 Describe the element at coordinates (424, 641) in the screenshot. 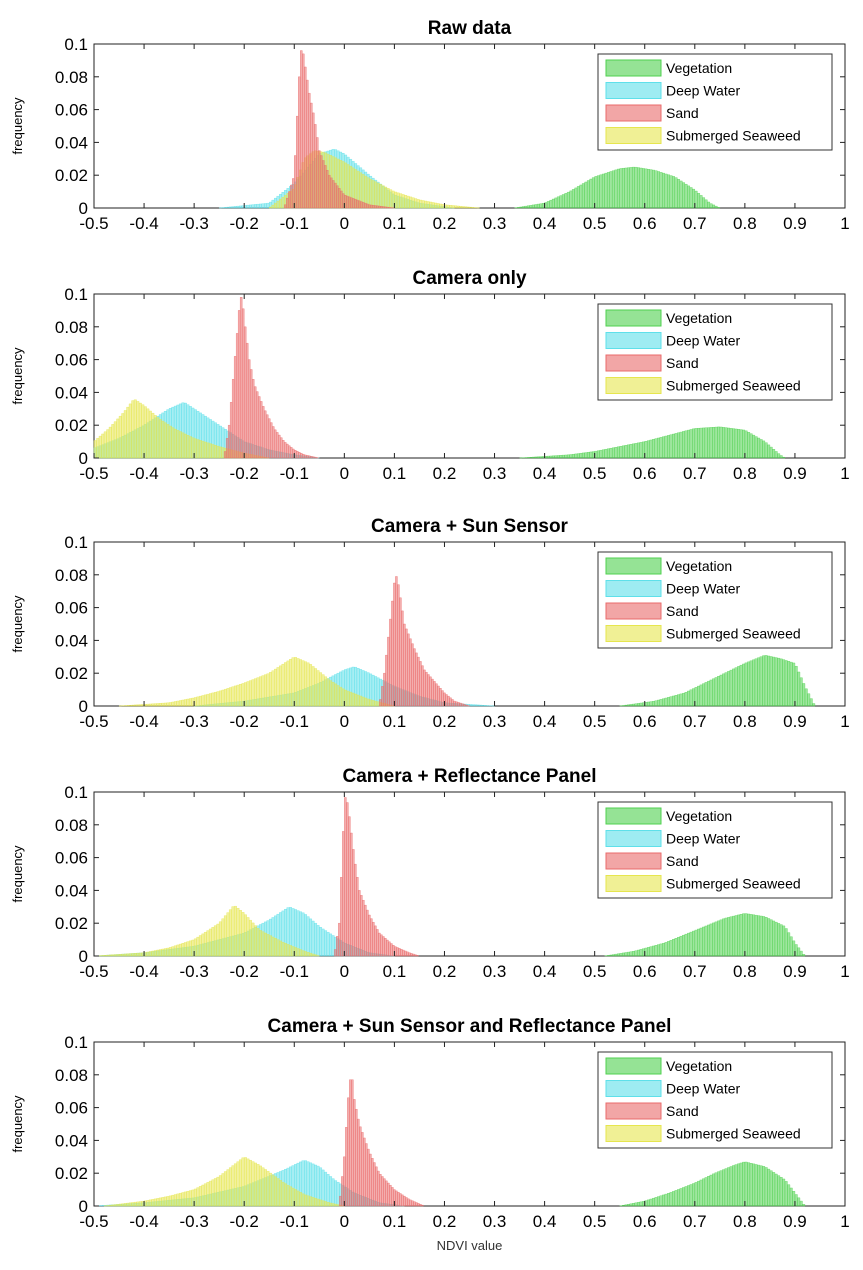

I see `histogram-bars-sand` at that location.